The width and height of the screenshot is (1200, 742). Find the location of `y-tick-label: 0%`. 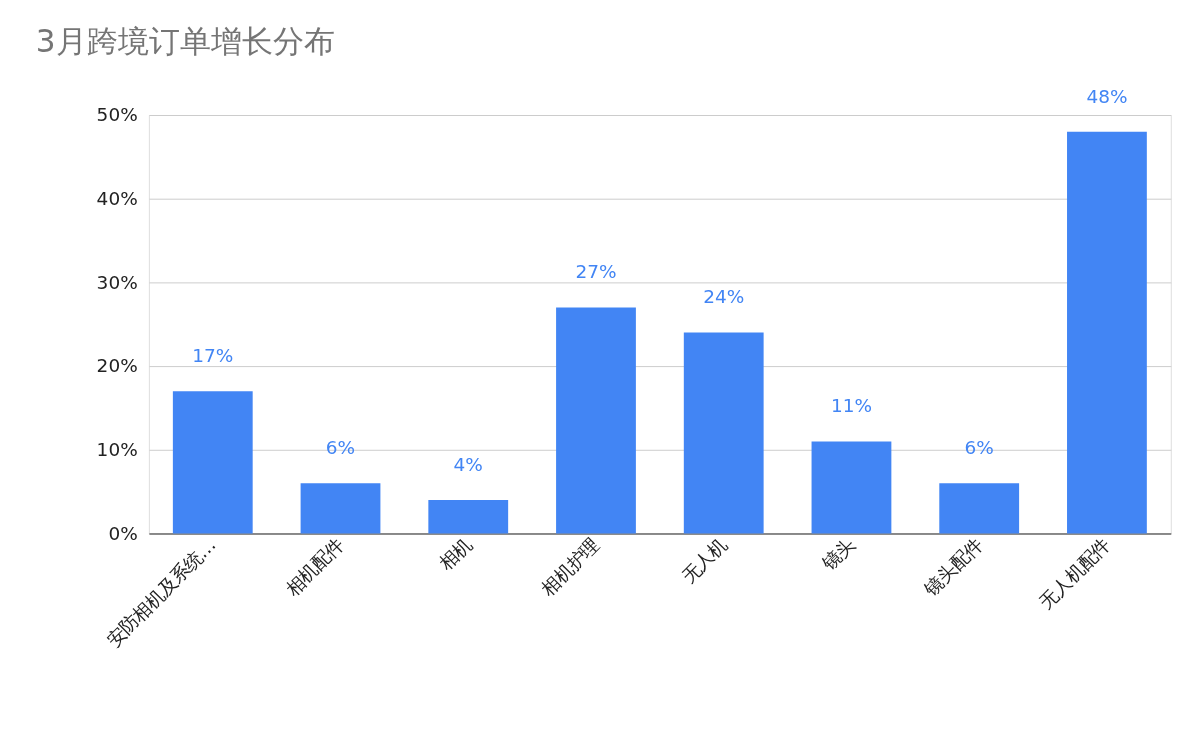

y-tick-label: 0% is located at coordinates (123, 533).